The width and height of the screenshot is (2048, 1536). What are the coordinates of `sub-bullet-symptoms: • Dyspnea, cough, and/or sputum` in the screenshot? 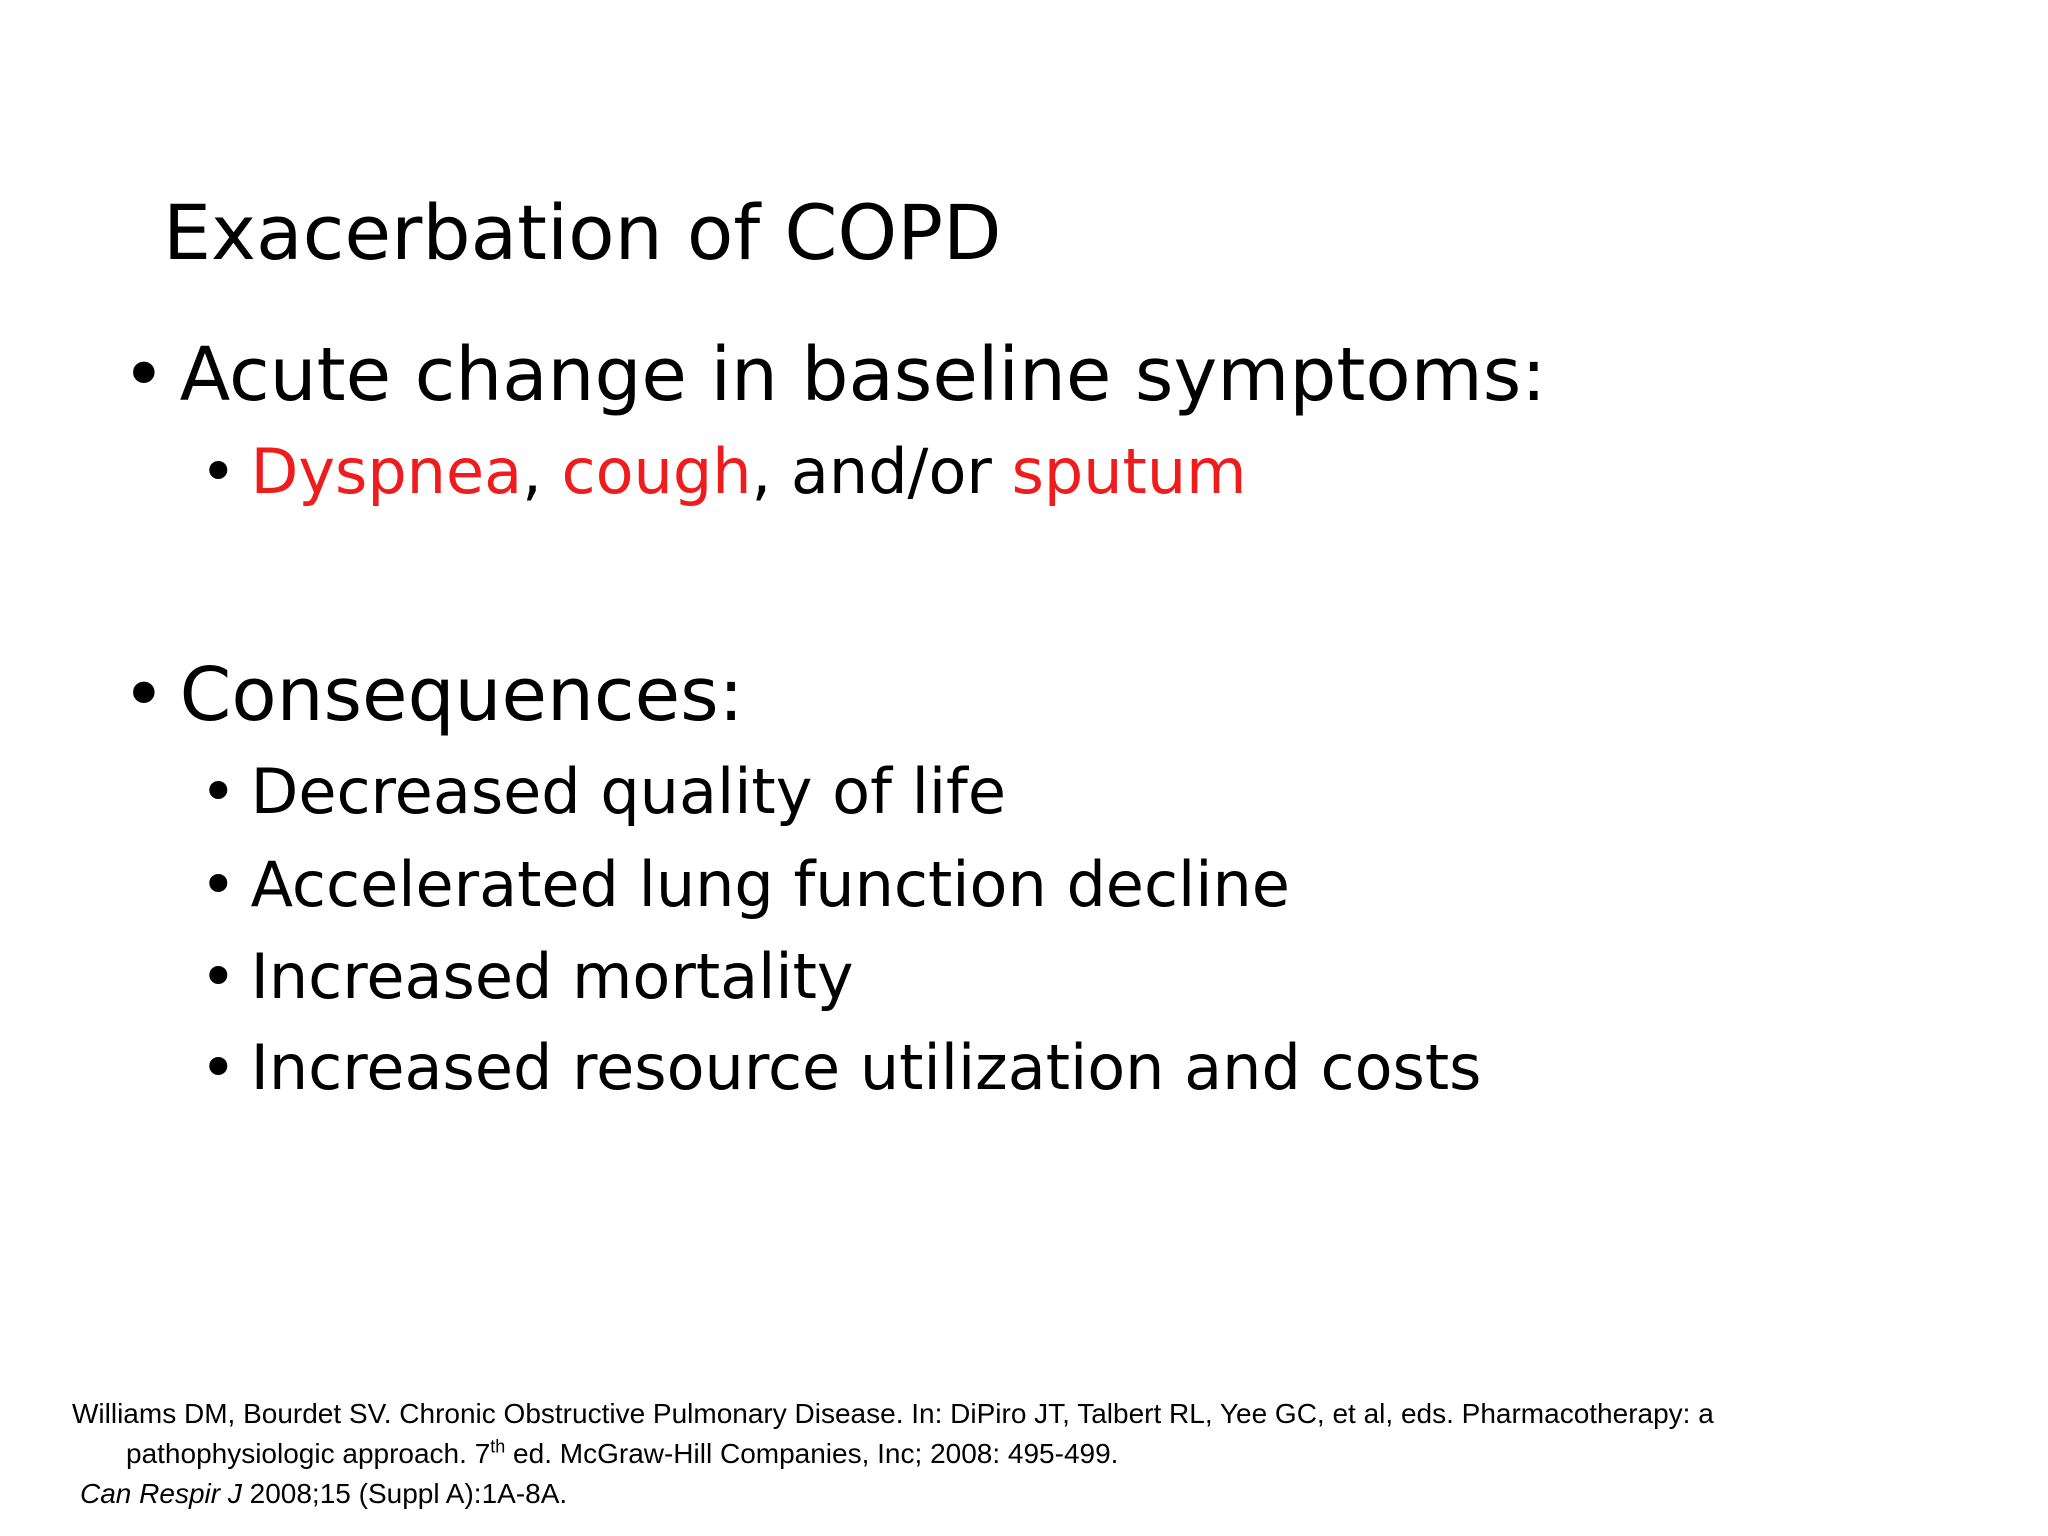 It's located at (723, 472).